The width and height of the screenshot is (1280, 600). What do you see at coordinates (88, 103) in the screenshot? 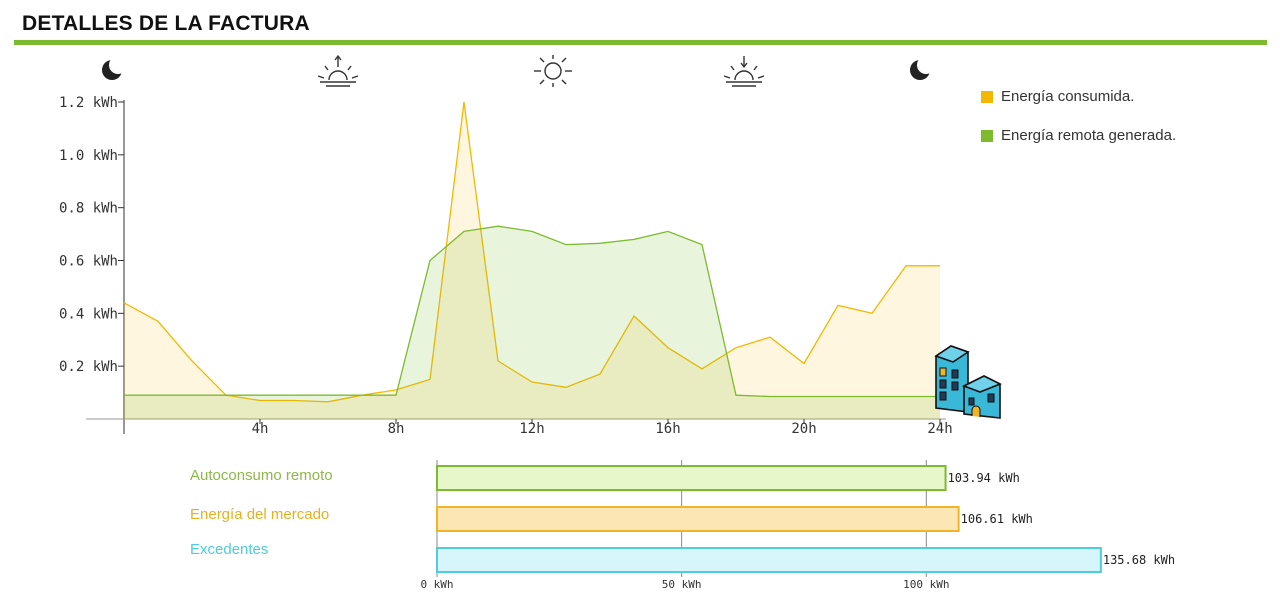
I see `y-tick-label: 1.2 kWh` at bounding box center [88, 103].